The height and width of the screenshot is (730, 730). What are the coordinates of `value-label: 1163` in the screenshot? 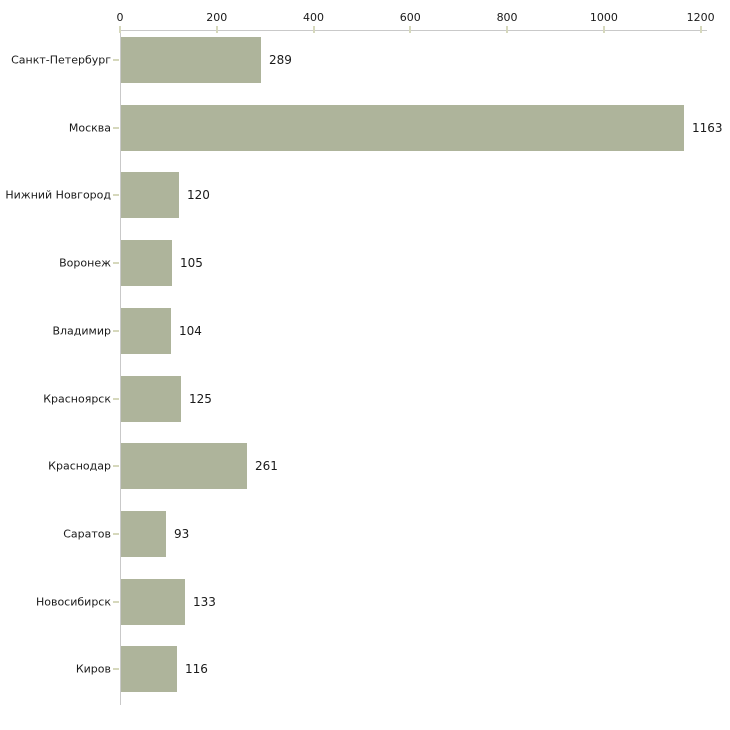 It's located at (707, 127).